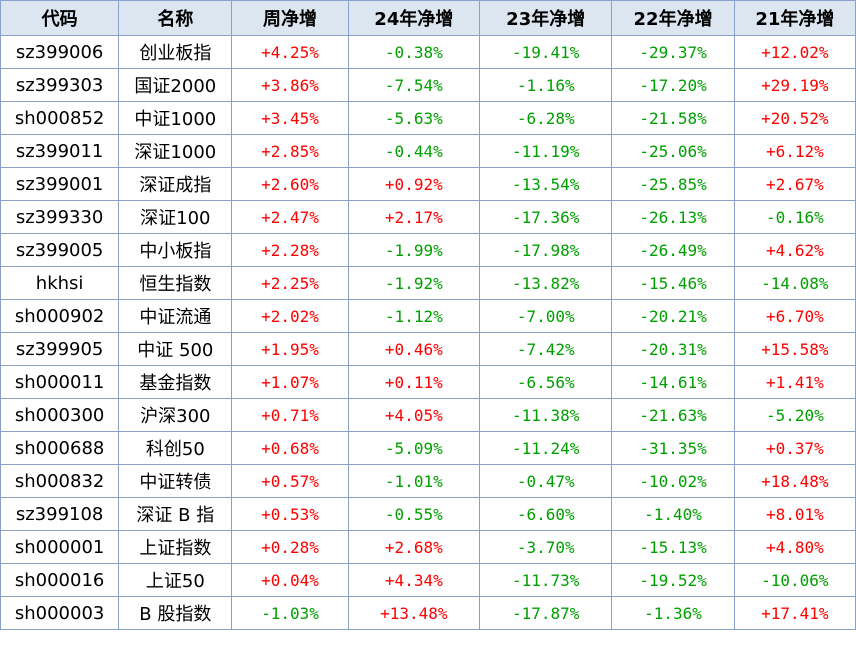 The width and height of the screenshot is (856, 651). I want to click on cell-2021-change: +2.67%, so click(794, 184).